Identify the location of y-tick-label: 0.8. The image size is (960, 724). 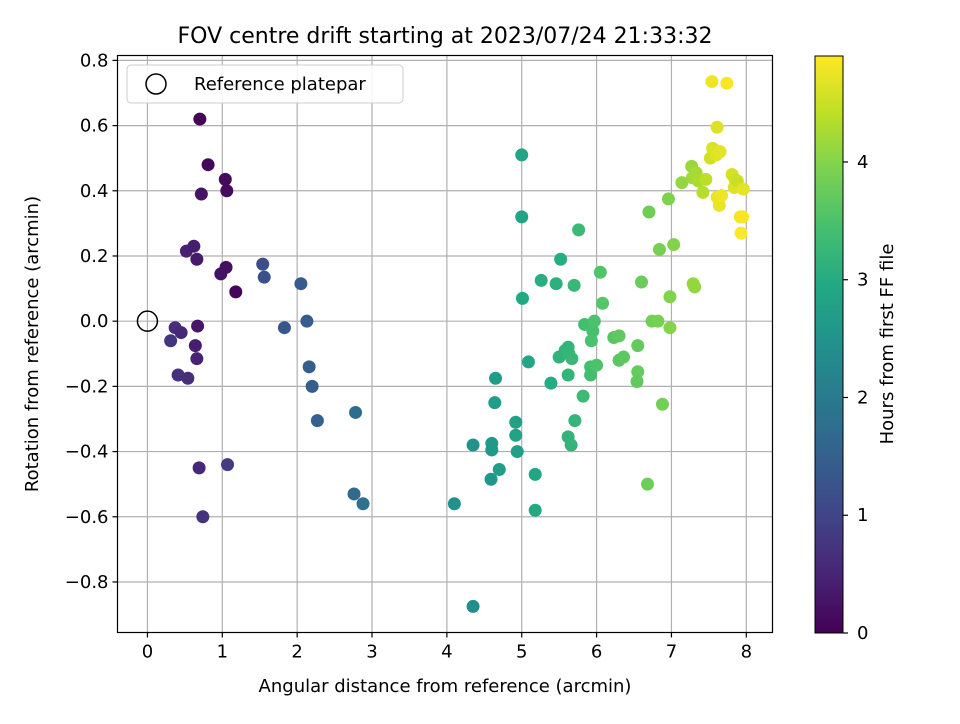
(94, 60).